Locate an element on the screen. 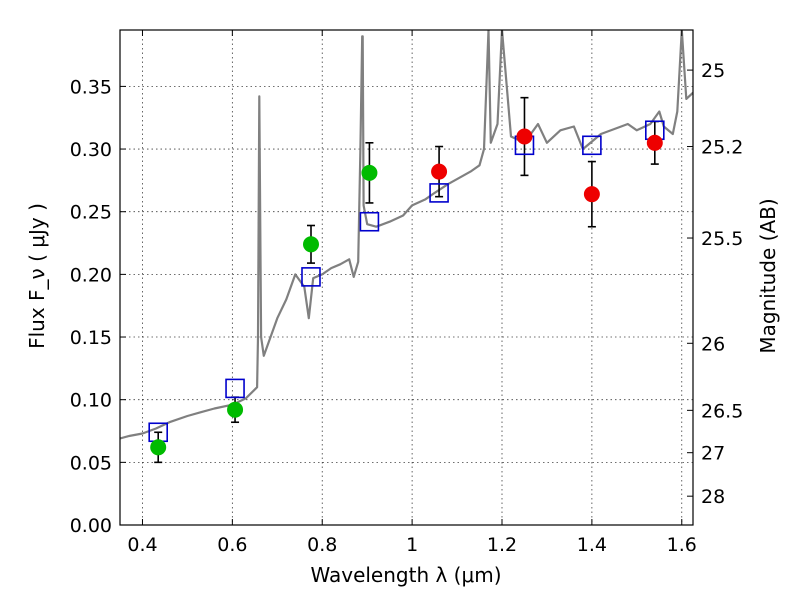  right-tick-label: 25 is located at coordinates (713, 71).